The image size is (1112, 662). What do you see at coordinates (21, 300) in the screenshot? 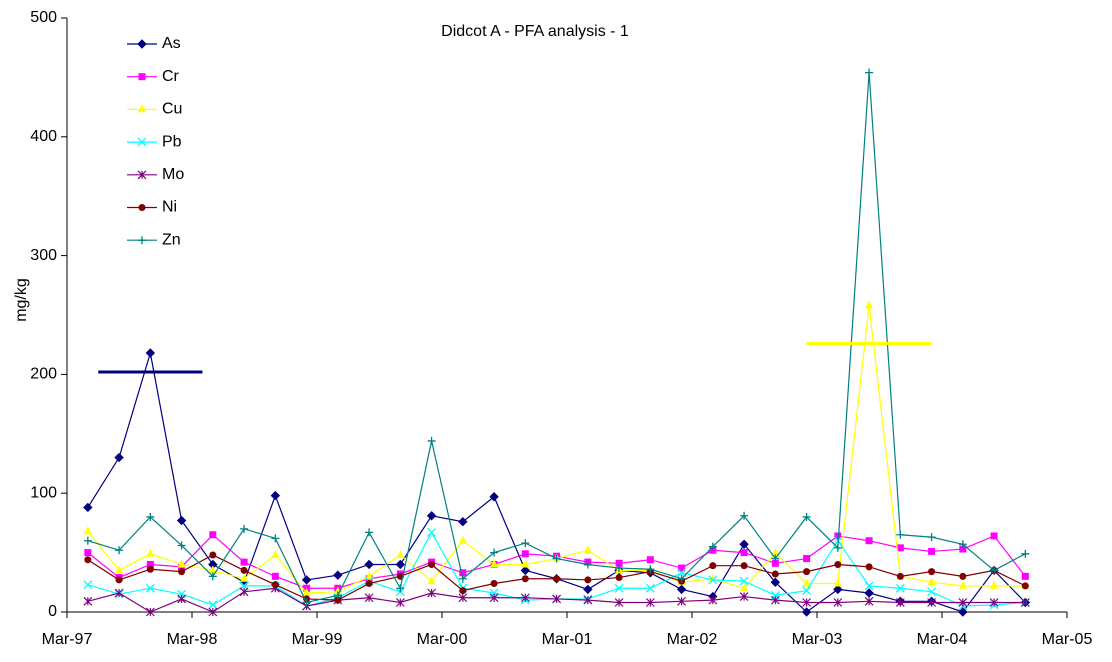
I see `y-axis-label: mg/kg` at bounding box center [21, 300].